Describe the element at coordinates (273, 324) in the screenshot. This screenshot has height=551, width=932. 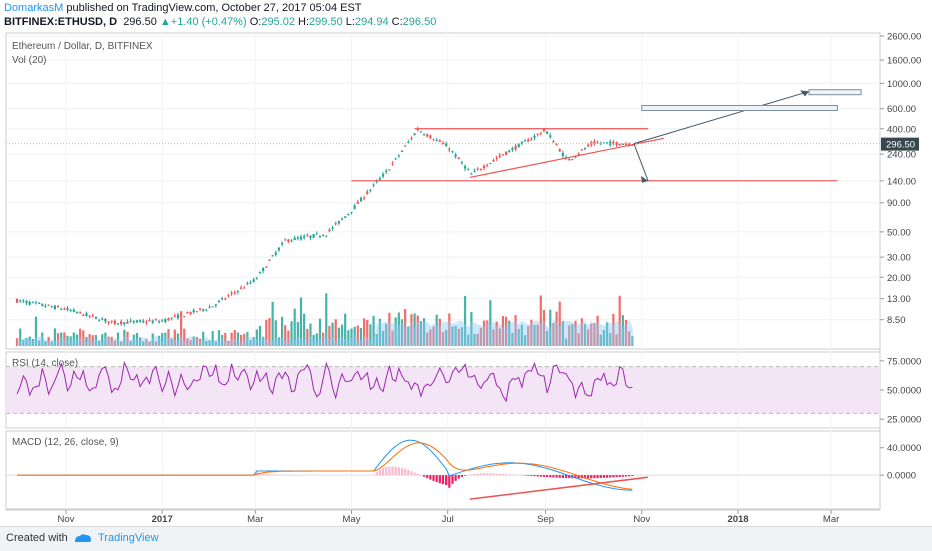
I see `volume-bar` at that location.